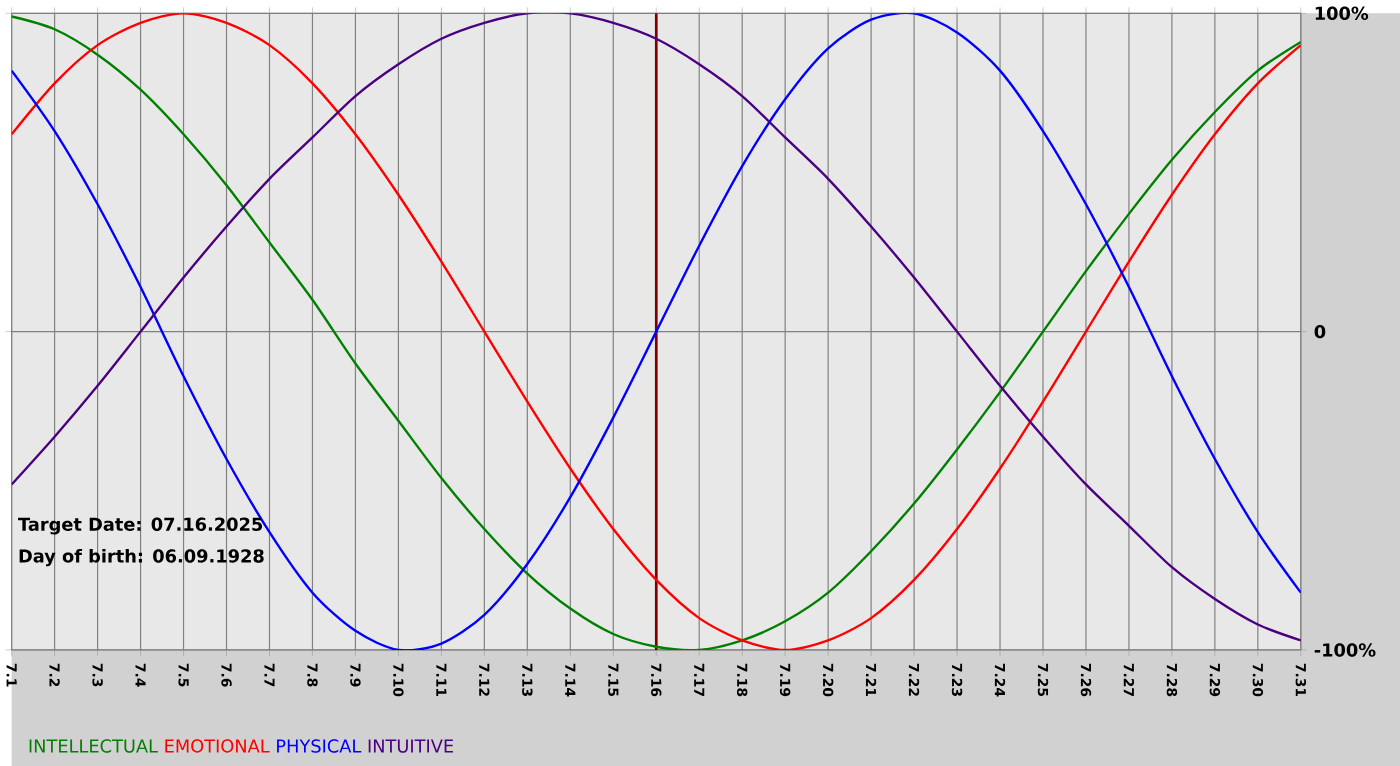  Describe the element at coordinates (217, 745) in the screenshot. I see `text: EMOTIONAL` at that location.